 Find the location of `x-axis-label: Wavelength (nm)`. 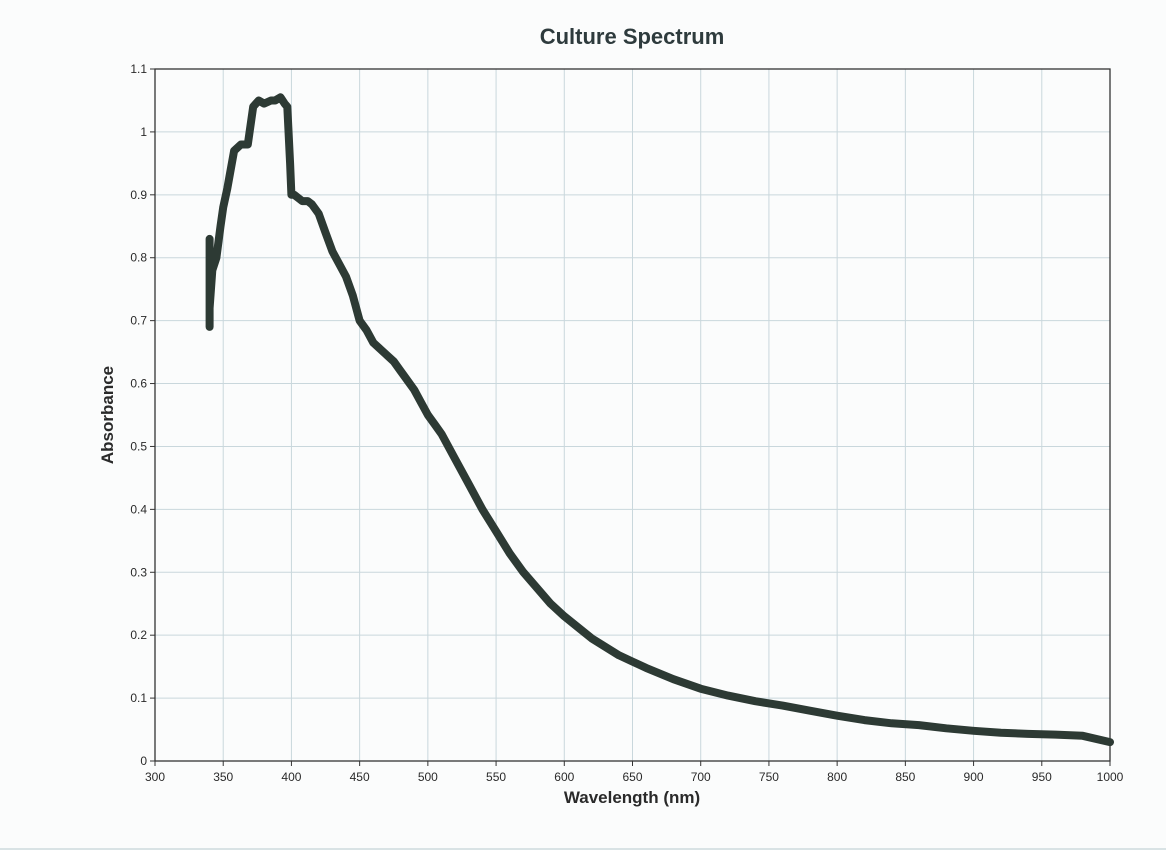

x-axis-label: Wavelength (nm) is located at coordinates (632, 797).